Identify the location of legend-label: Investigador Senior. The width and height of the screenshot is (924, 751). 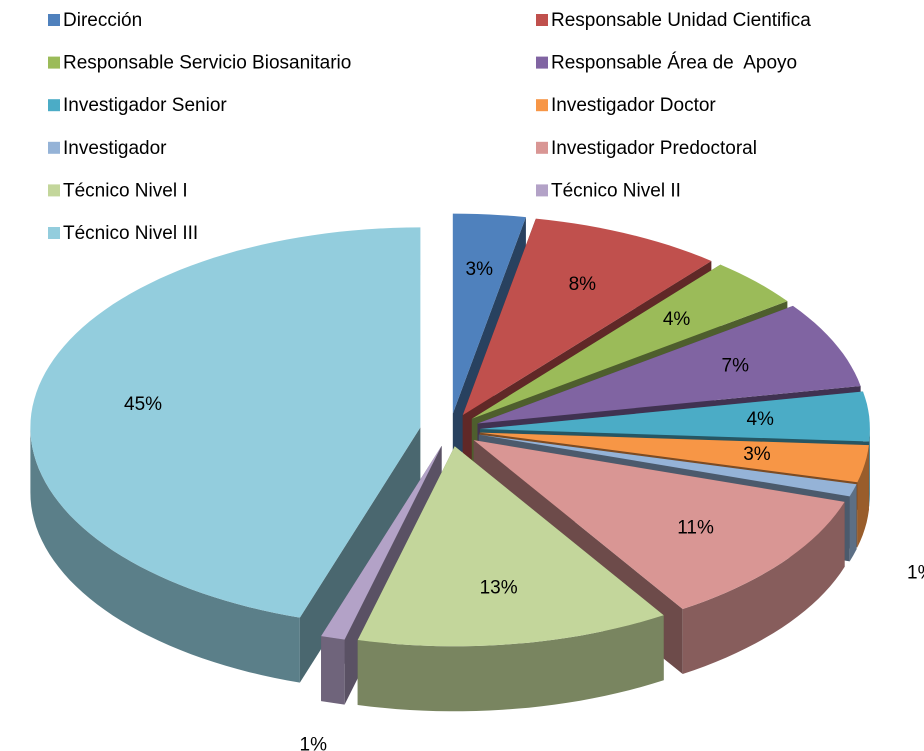
(145, 105).